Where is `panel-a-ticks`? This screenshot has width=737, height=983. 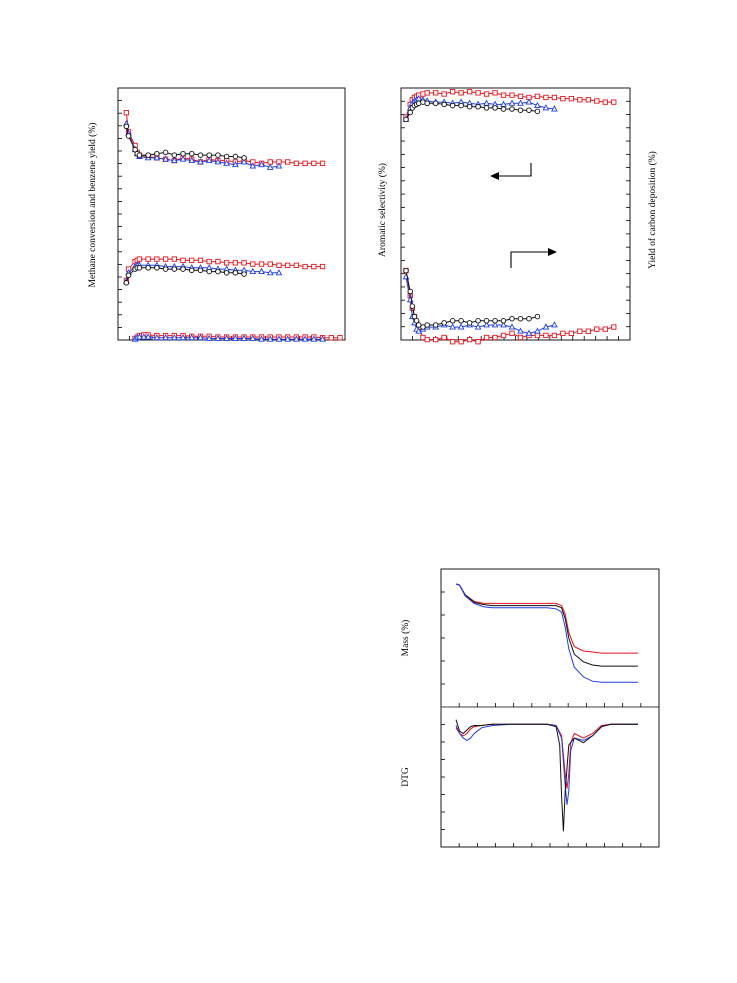
panel-a-ticks is located at coordinates (226, 220).